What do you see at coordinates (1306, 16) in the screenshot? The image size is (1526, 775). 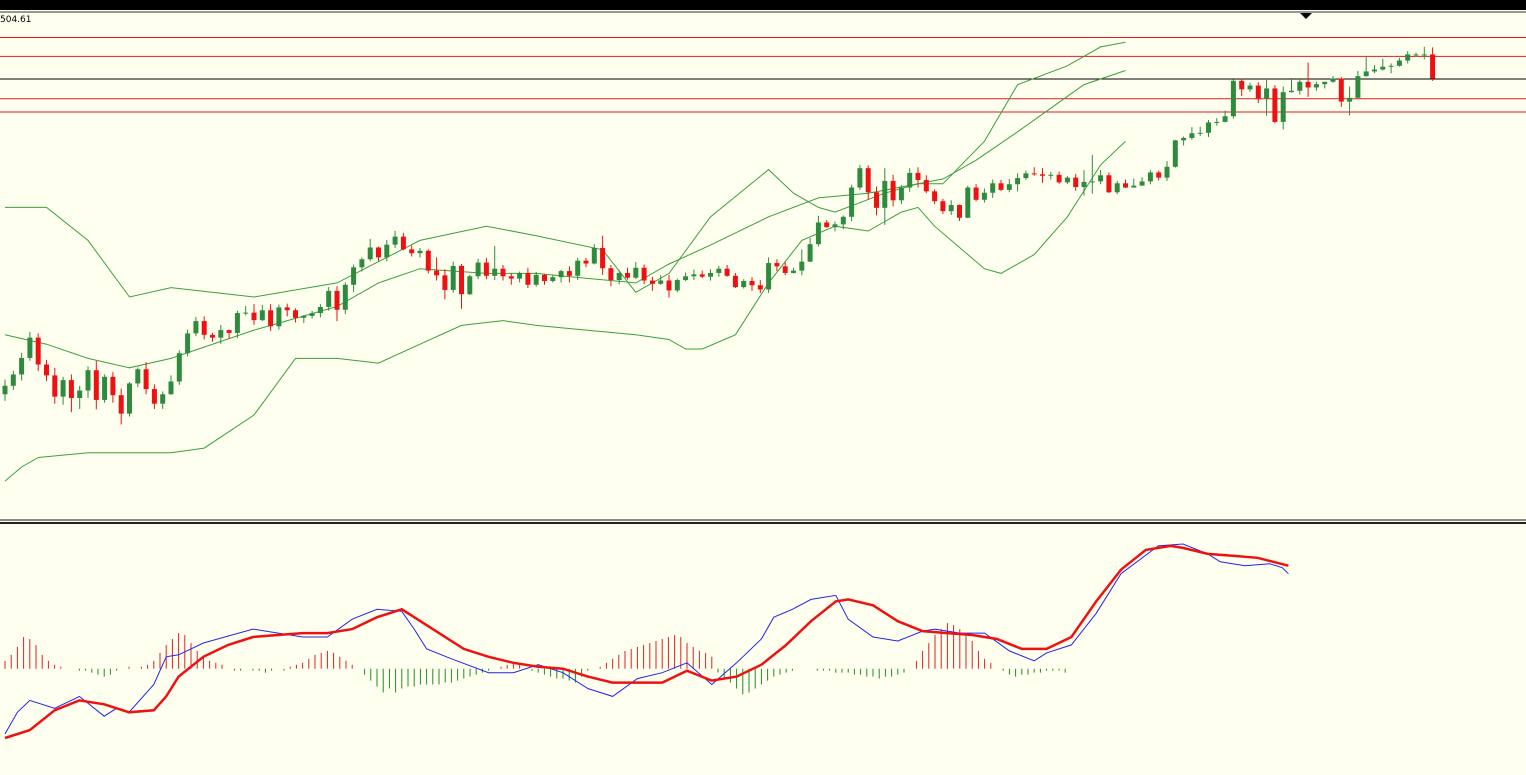 I see `shift-arrow-icon` at bounding box center [1306, 16].